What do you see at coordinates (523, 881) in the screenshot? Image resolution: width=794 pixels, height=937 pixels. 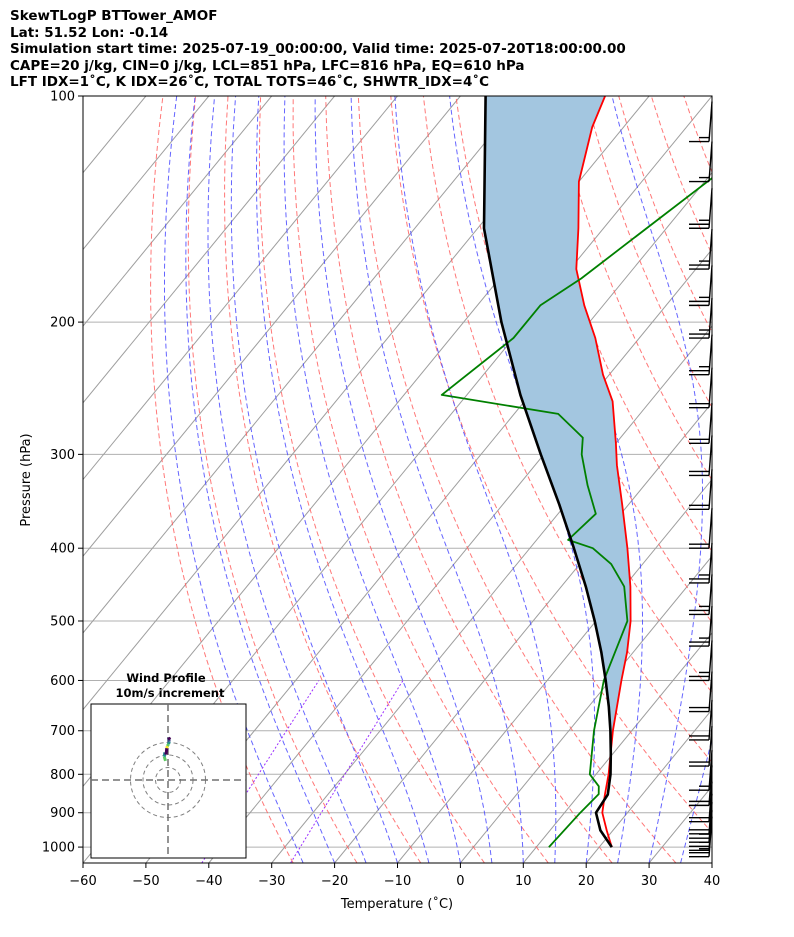 I see `x-tick-label: 10` at bounding box center [523, 881].